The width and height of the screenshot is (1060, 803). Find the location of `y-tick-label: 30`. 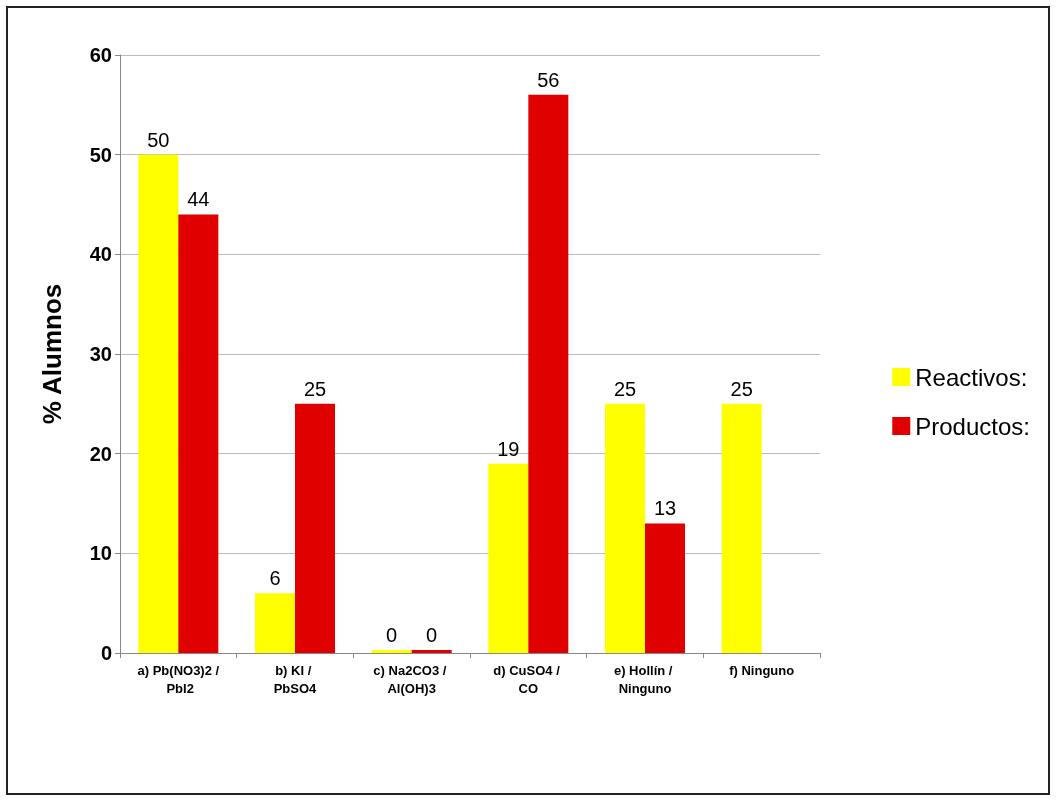

y-tick-label: 30 is located at coordinates (100, 354).